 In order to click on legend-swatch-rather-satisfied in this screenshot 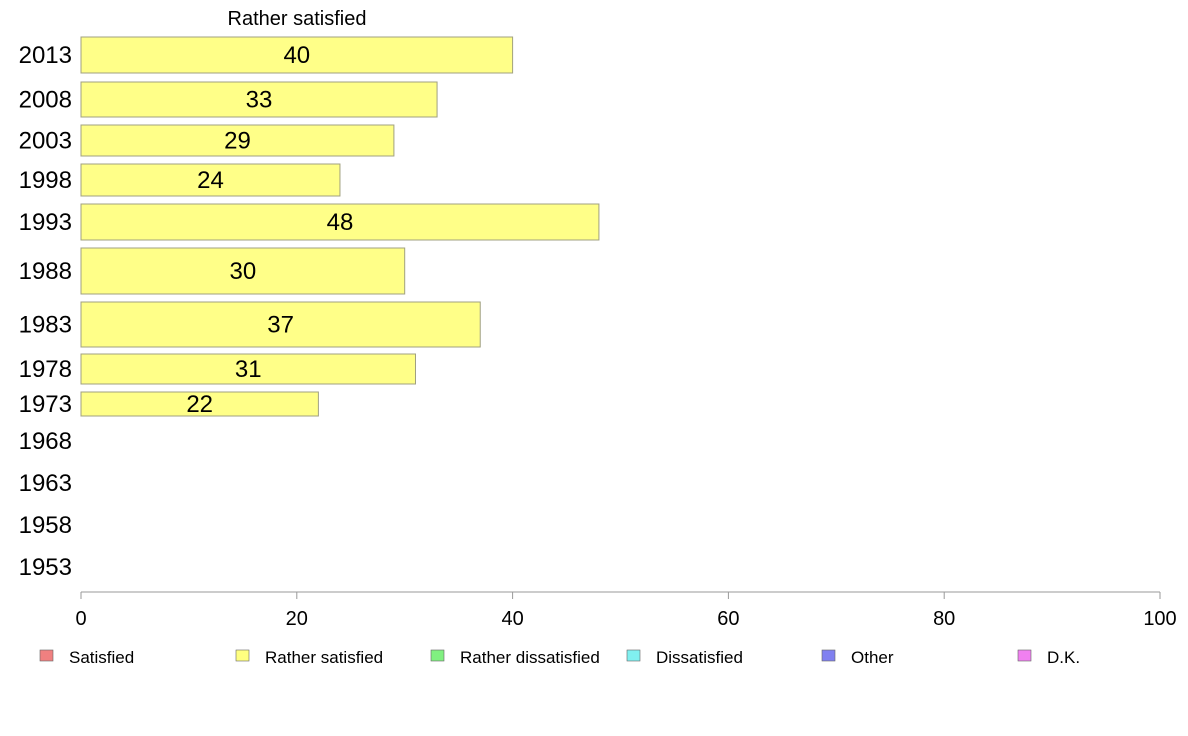, I will do `click(242, 655)`.